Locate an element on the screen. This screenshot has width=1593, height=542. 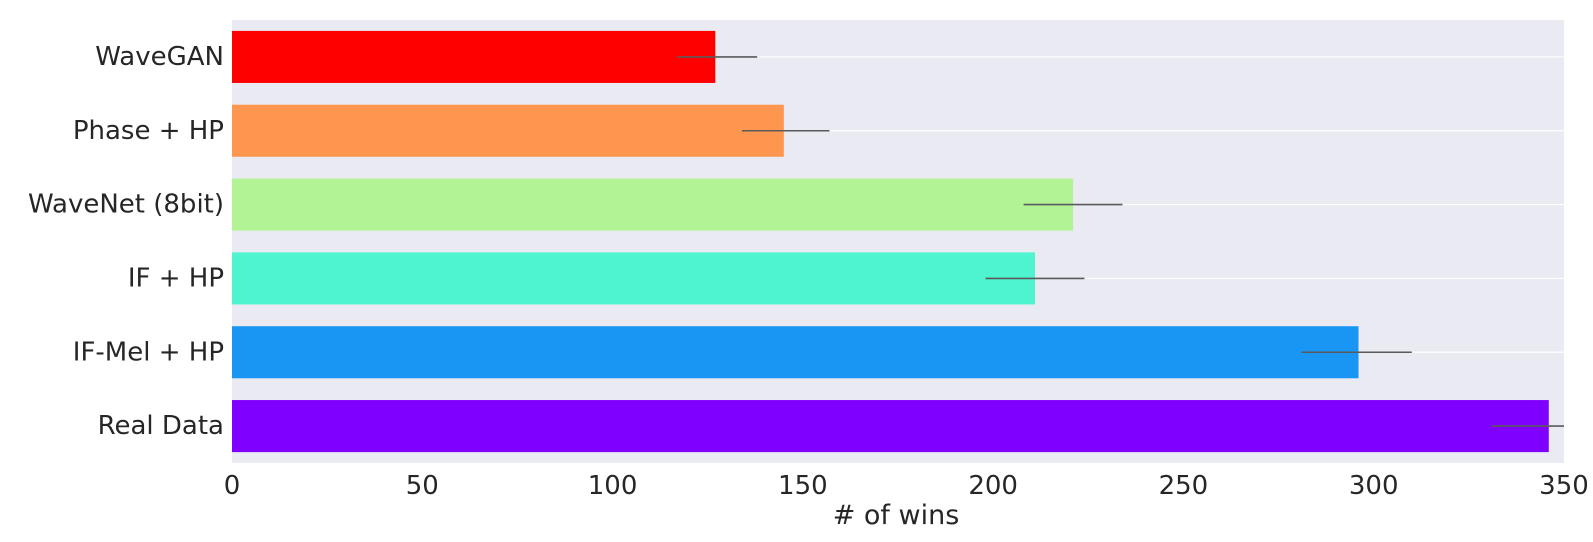
x-tick-label: 100 is located at coordinates (613, 486).